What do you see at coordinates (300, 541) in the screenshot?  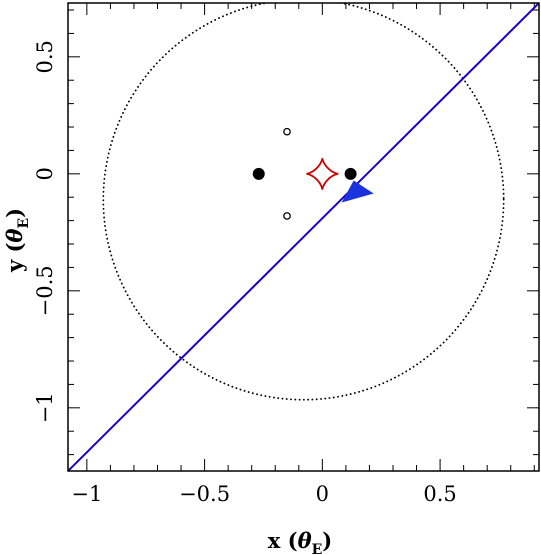 I see `x-axis-title: x (θE)` at bounding box center [300, 541].